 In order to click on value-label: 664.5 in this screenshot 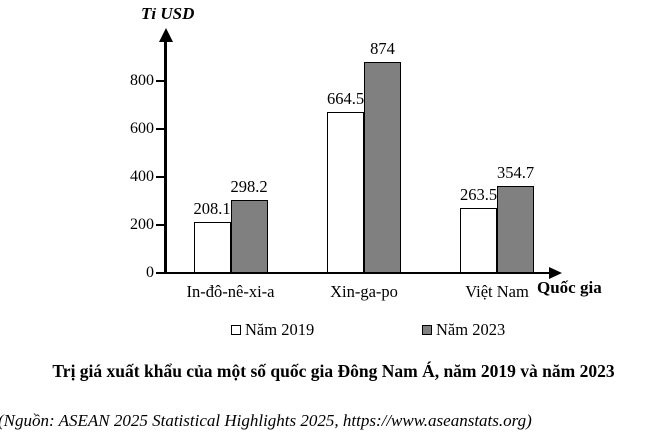, I will do `click(345, 99)`.